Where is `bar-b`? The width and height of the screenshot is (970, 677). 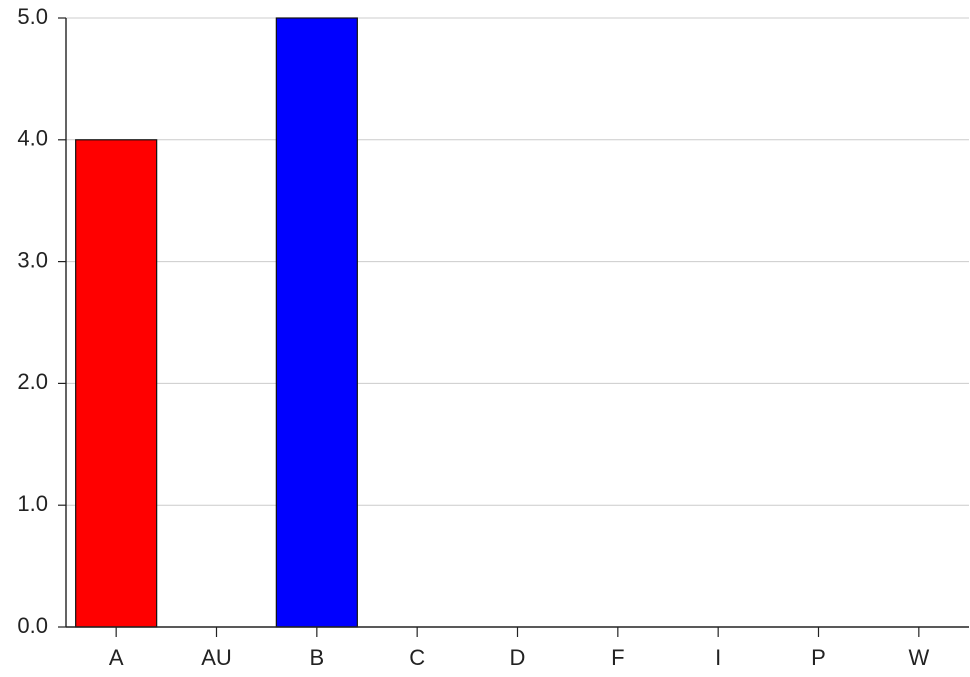
bar-b is located at coordinates (316, 322).